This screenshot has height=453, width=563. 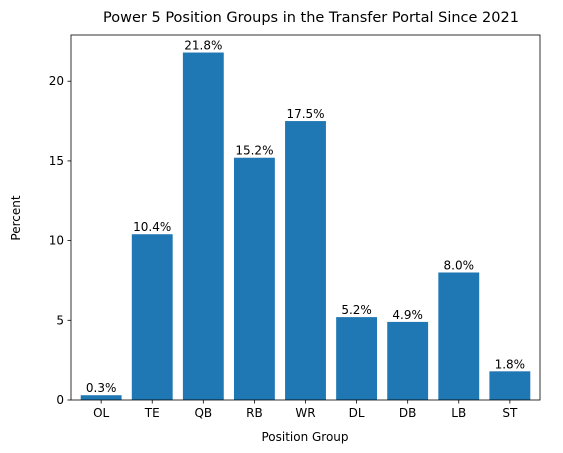 What do you see at coordinates (56, 161) in the screenshot?
I see `y-tick-label: 15` at bounding box center [56, 161].